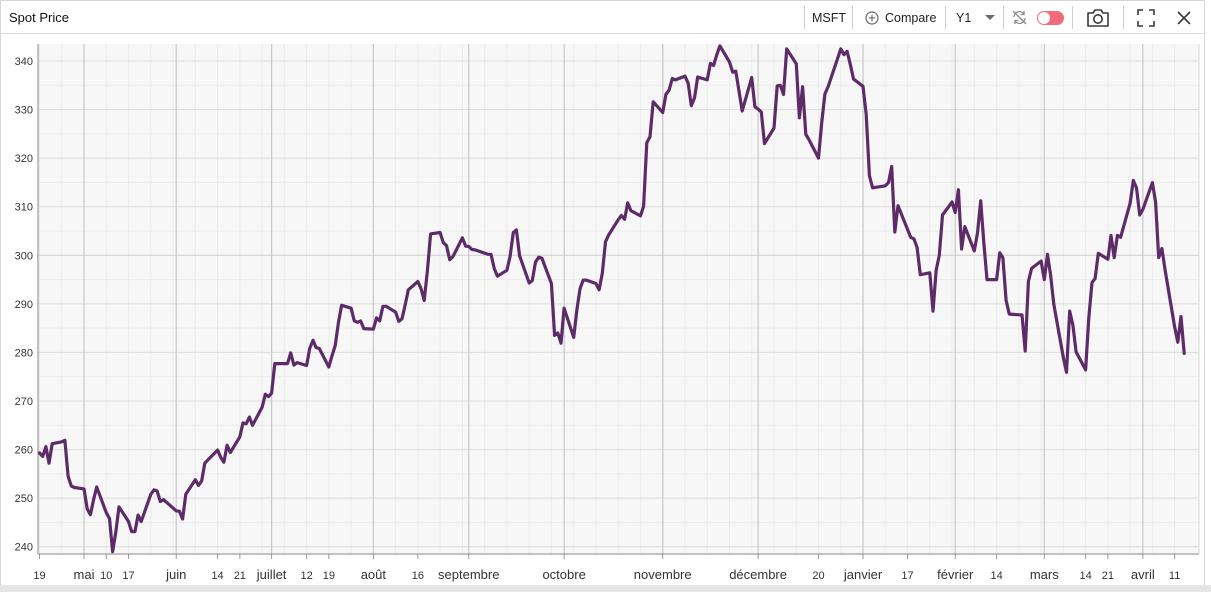 This screenshot has width=1211, height=594. What do you see at coordinates (603, 17) in the screenshot?
I see `chart-toolbar: Spot Price MSFT Compare Y1` at bounding box center [603, 17].